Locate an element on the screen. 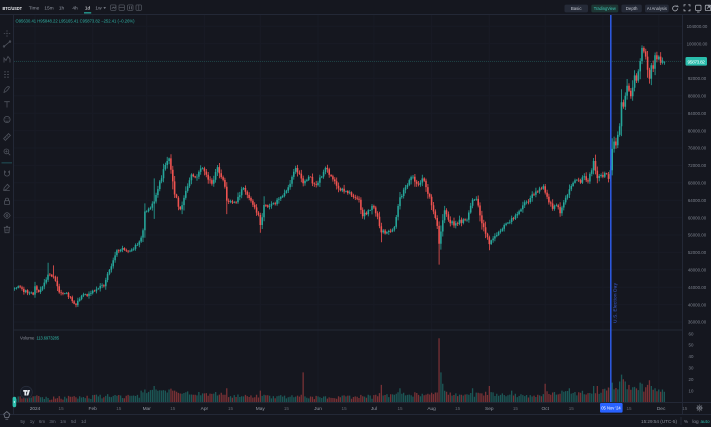 The height and width of the screenshot is (427, 711). svg-text: 72000.00 is located at coordinates (697, 165).